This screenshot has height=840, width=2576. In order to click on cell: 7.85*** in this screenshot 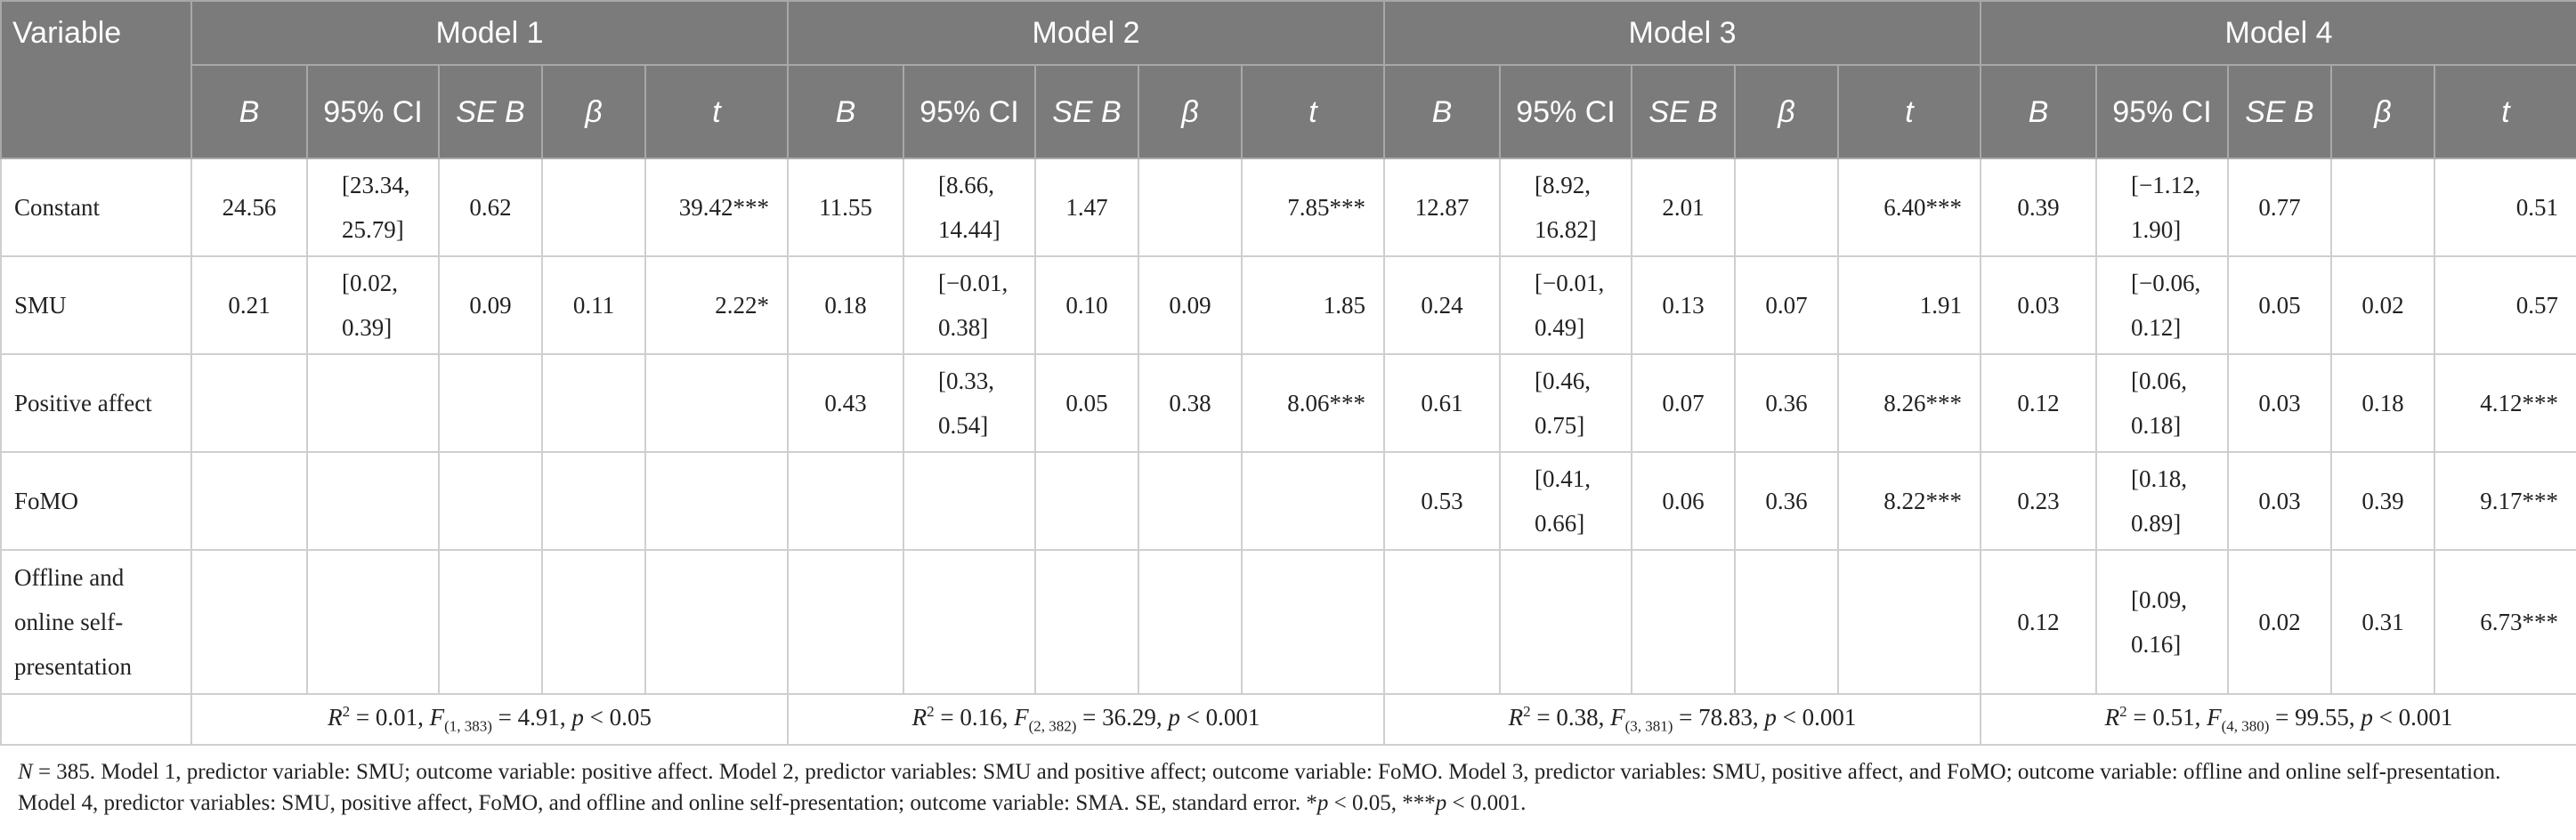, I will do `click(1313, 207)`.